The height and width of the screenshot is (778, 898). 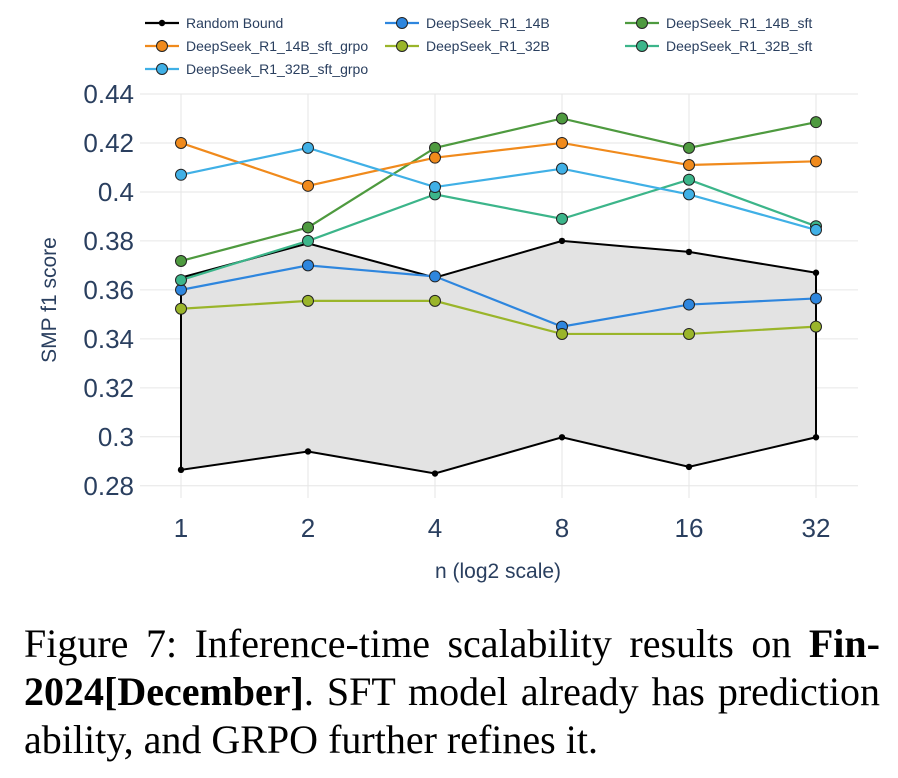 I want to click on x-tick-label-0: 1, so click(x=181, y=528).